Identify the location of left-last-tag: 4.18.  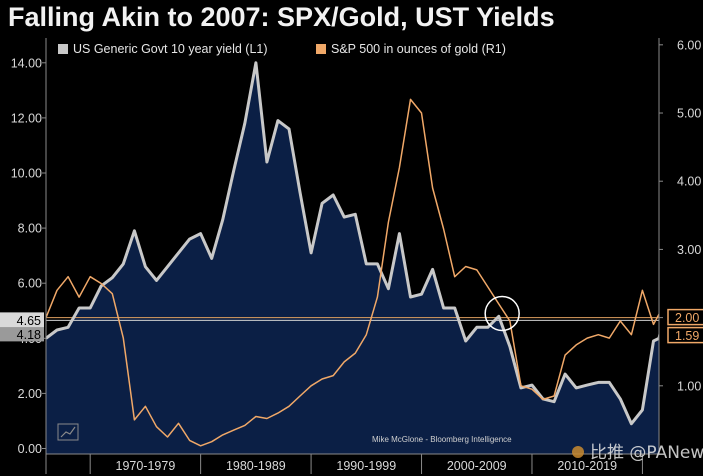
(29, 335).